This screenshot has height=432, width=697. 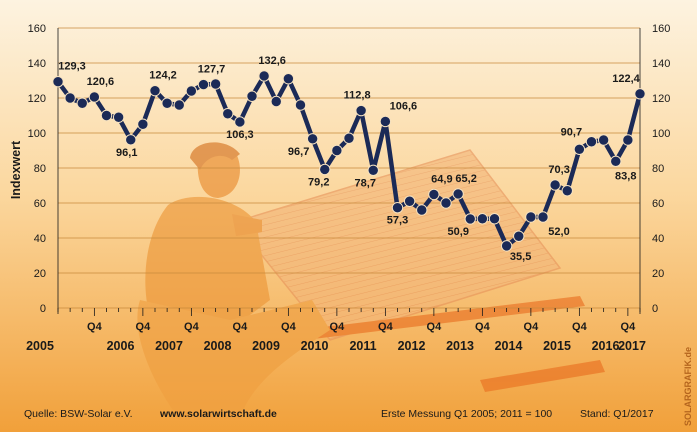 What do you see at coordinates (40, 239) in the screenshot?
I see `y-tick-label-left: 40` at bounding box center [40, 239].